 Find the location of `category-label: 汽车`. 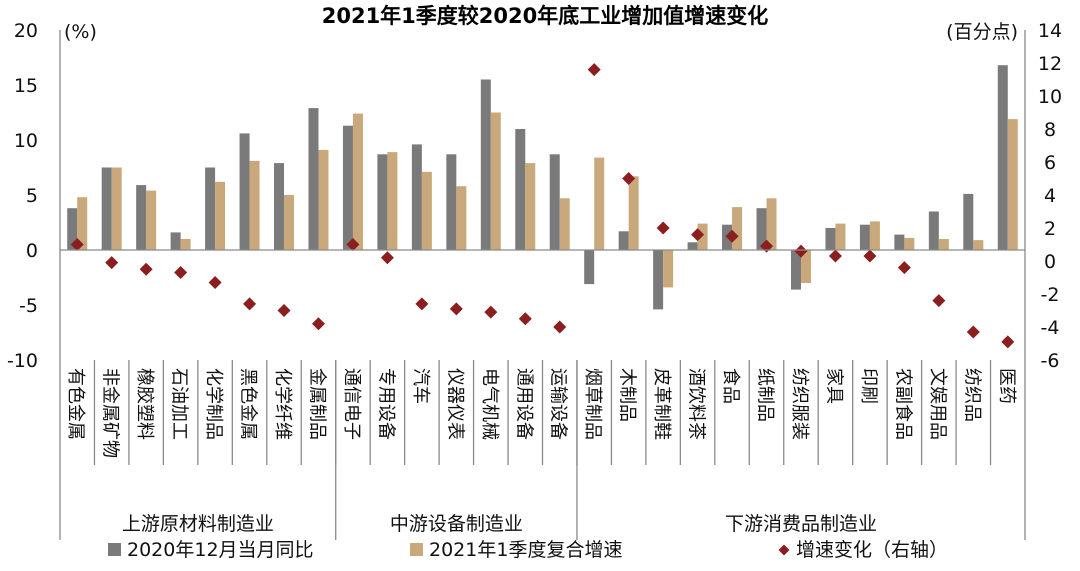

category-label: 汽车 is located at coordinates (420, 386).